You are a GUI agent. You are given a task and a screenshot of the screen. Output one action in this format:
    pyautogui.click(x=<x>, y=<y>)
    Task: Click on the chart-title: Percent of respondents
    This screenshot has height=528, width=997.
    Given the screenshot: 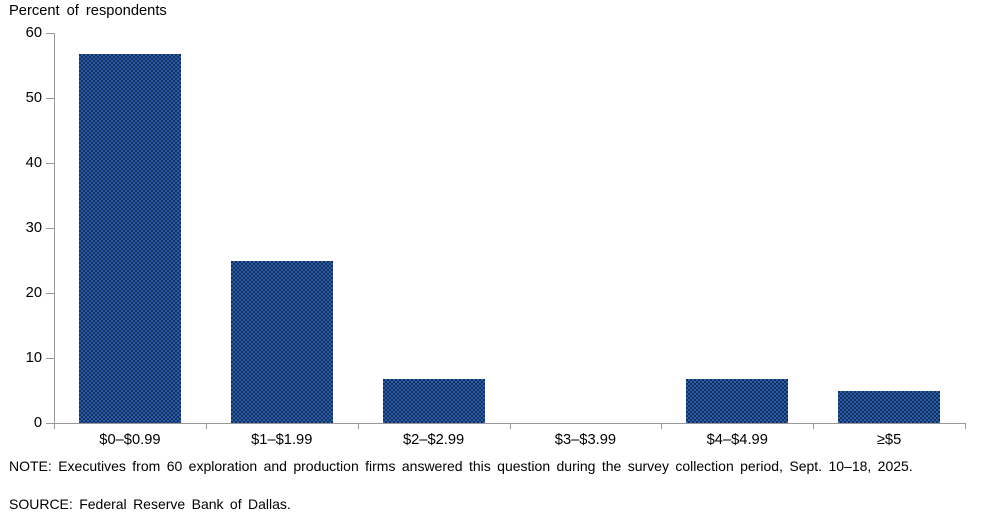 What is the action you would take?
    pyautogui.click(x=88, y=11)
    